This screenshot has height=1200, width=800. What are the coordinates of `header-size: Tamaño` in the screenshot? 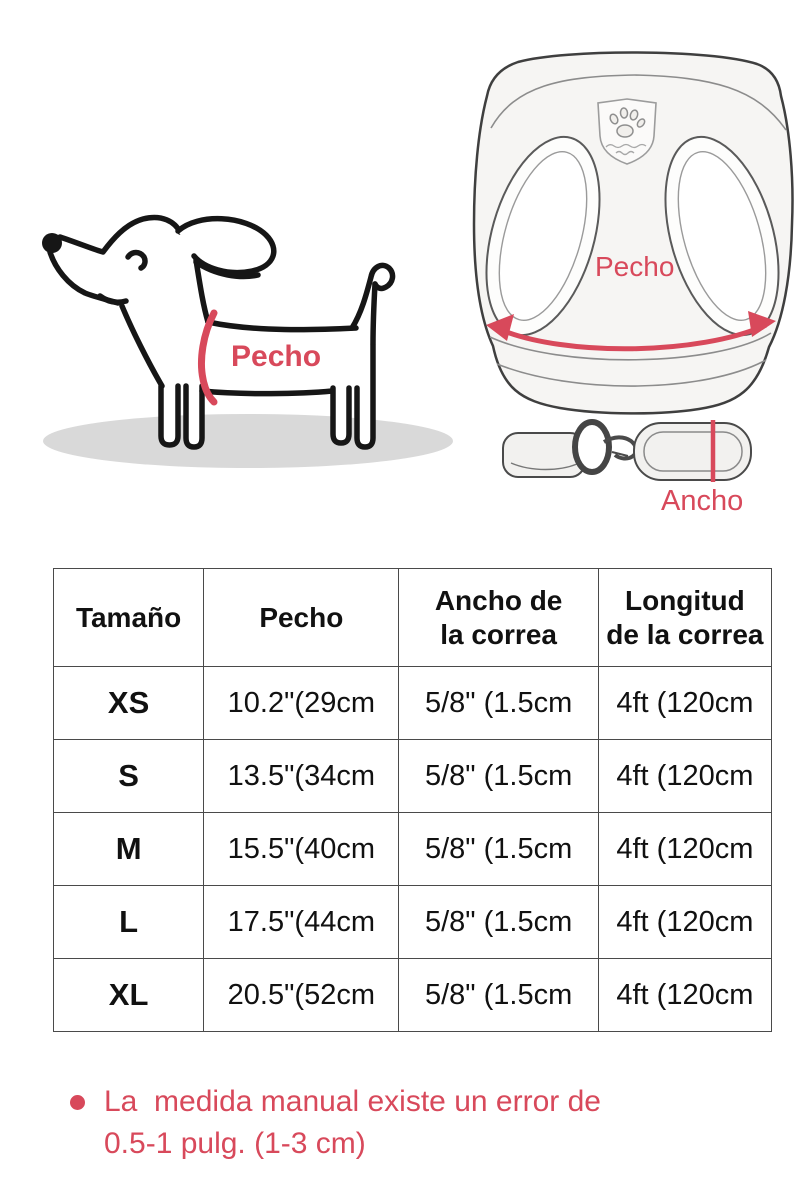 It's located at (128, 617).